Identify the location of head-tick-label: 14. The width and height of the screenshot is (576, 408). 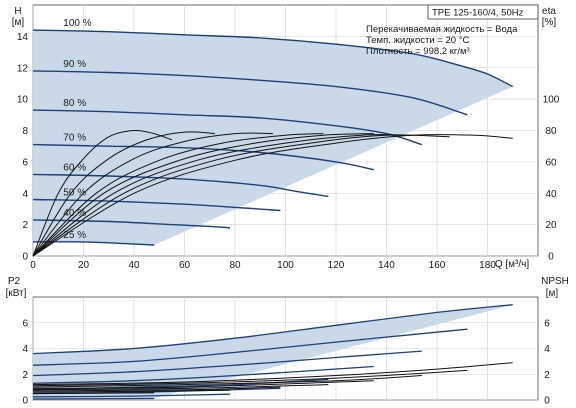
(23, 37).